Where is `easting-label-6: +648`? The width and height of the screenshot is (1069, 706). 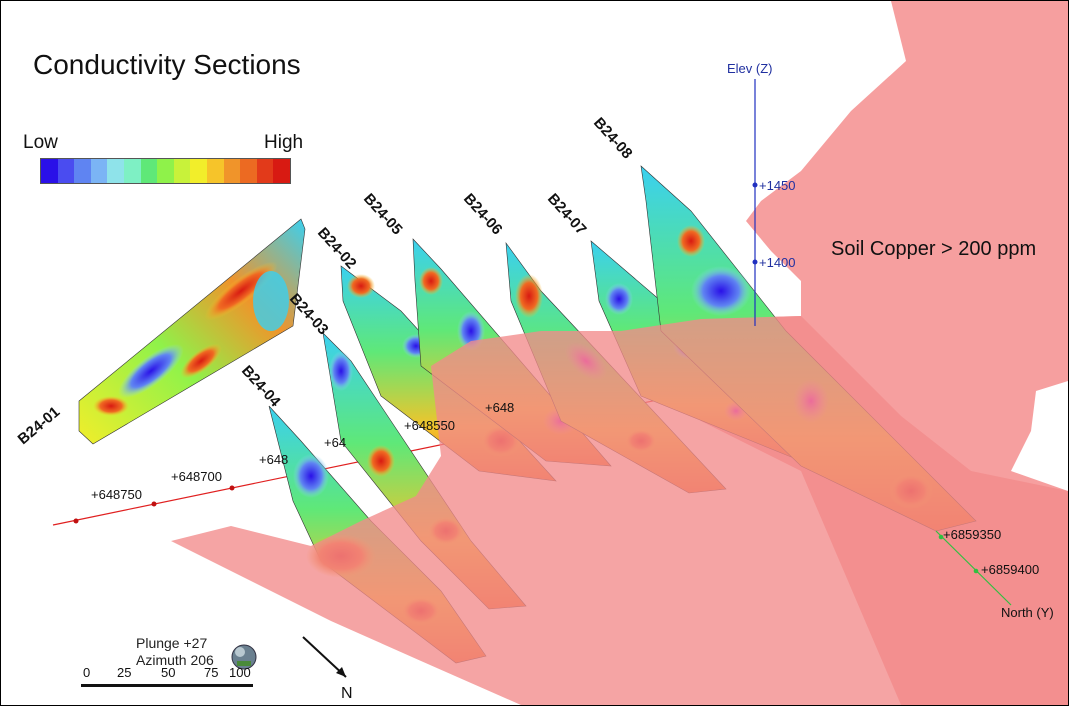 easting-label-6: +648 is located at coordinates (499, 407).